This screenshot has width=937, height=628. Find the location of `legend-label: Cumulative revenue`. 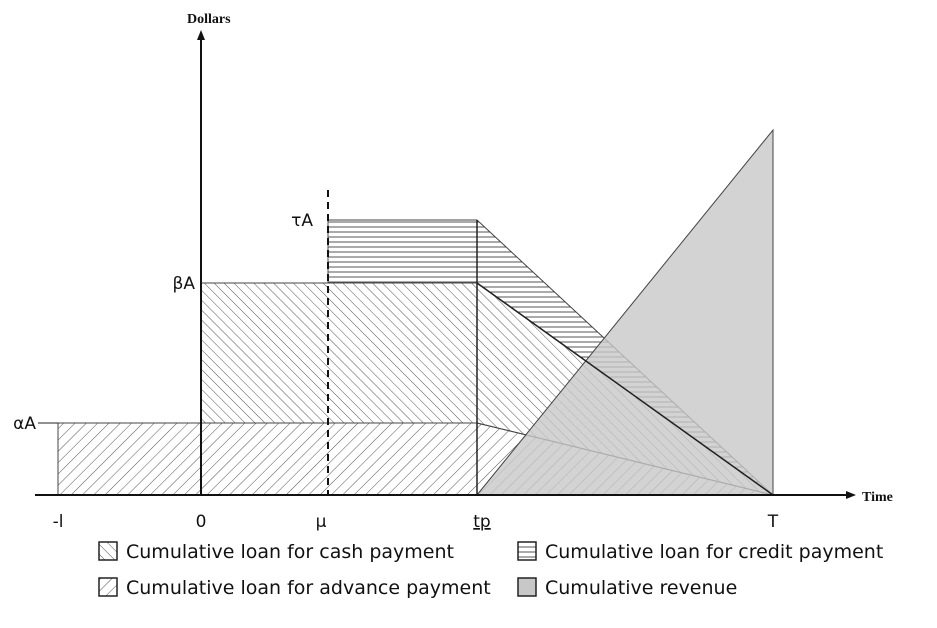

legend-label: Cumulative revenue is located at coordinates (641, 588).